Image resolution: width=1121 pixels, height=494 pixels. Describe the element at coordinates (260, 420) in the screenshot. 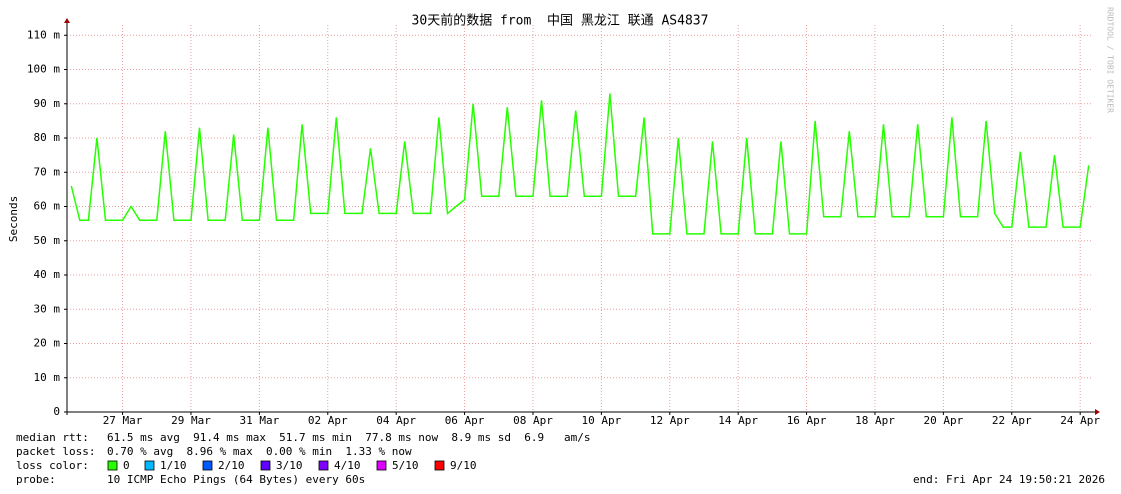

I see `x-tick-label: 31 Mar` at that location.